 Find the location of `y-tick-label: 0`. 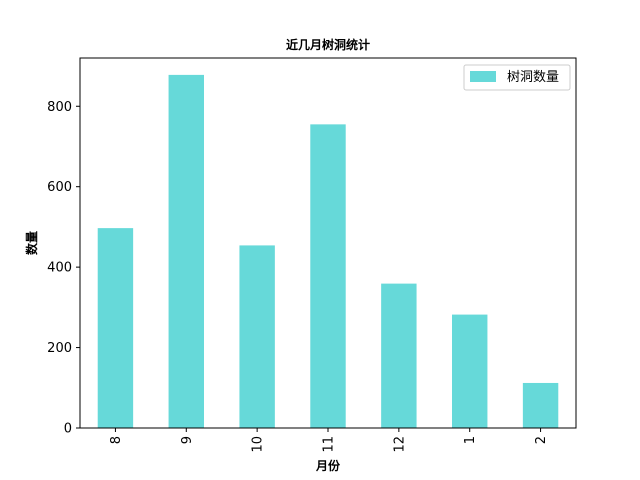

y-tick-label: 0 is located at coordinates (68, 429).